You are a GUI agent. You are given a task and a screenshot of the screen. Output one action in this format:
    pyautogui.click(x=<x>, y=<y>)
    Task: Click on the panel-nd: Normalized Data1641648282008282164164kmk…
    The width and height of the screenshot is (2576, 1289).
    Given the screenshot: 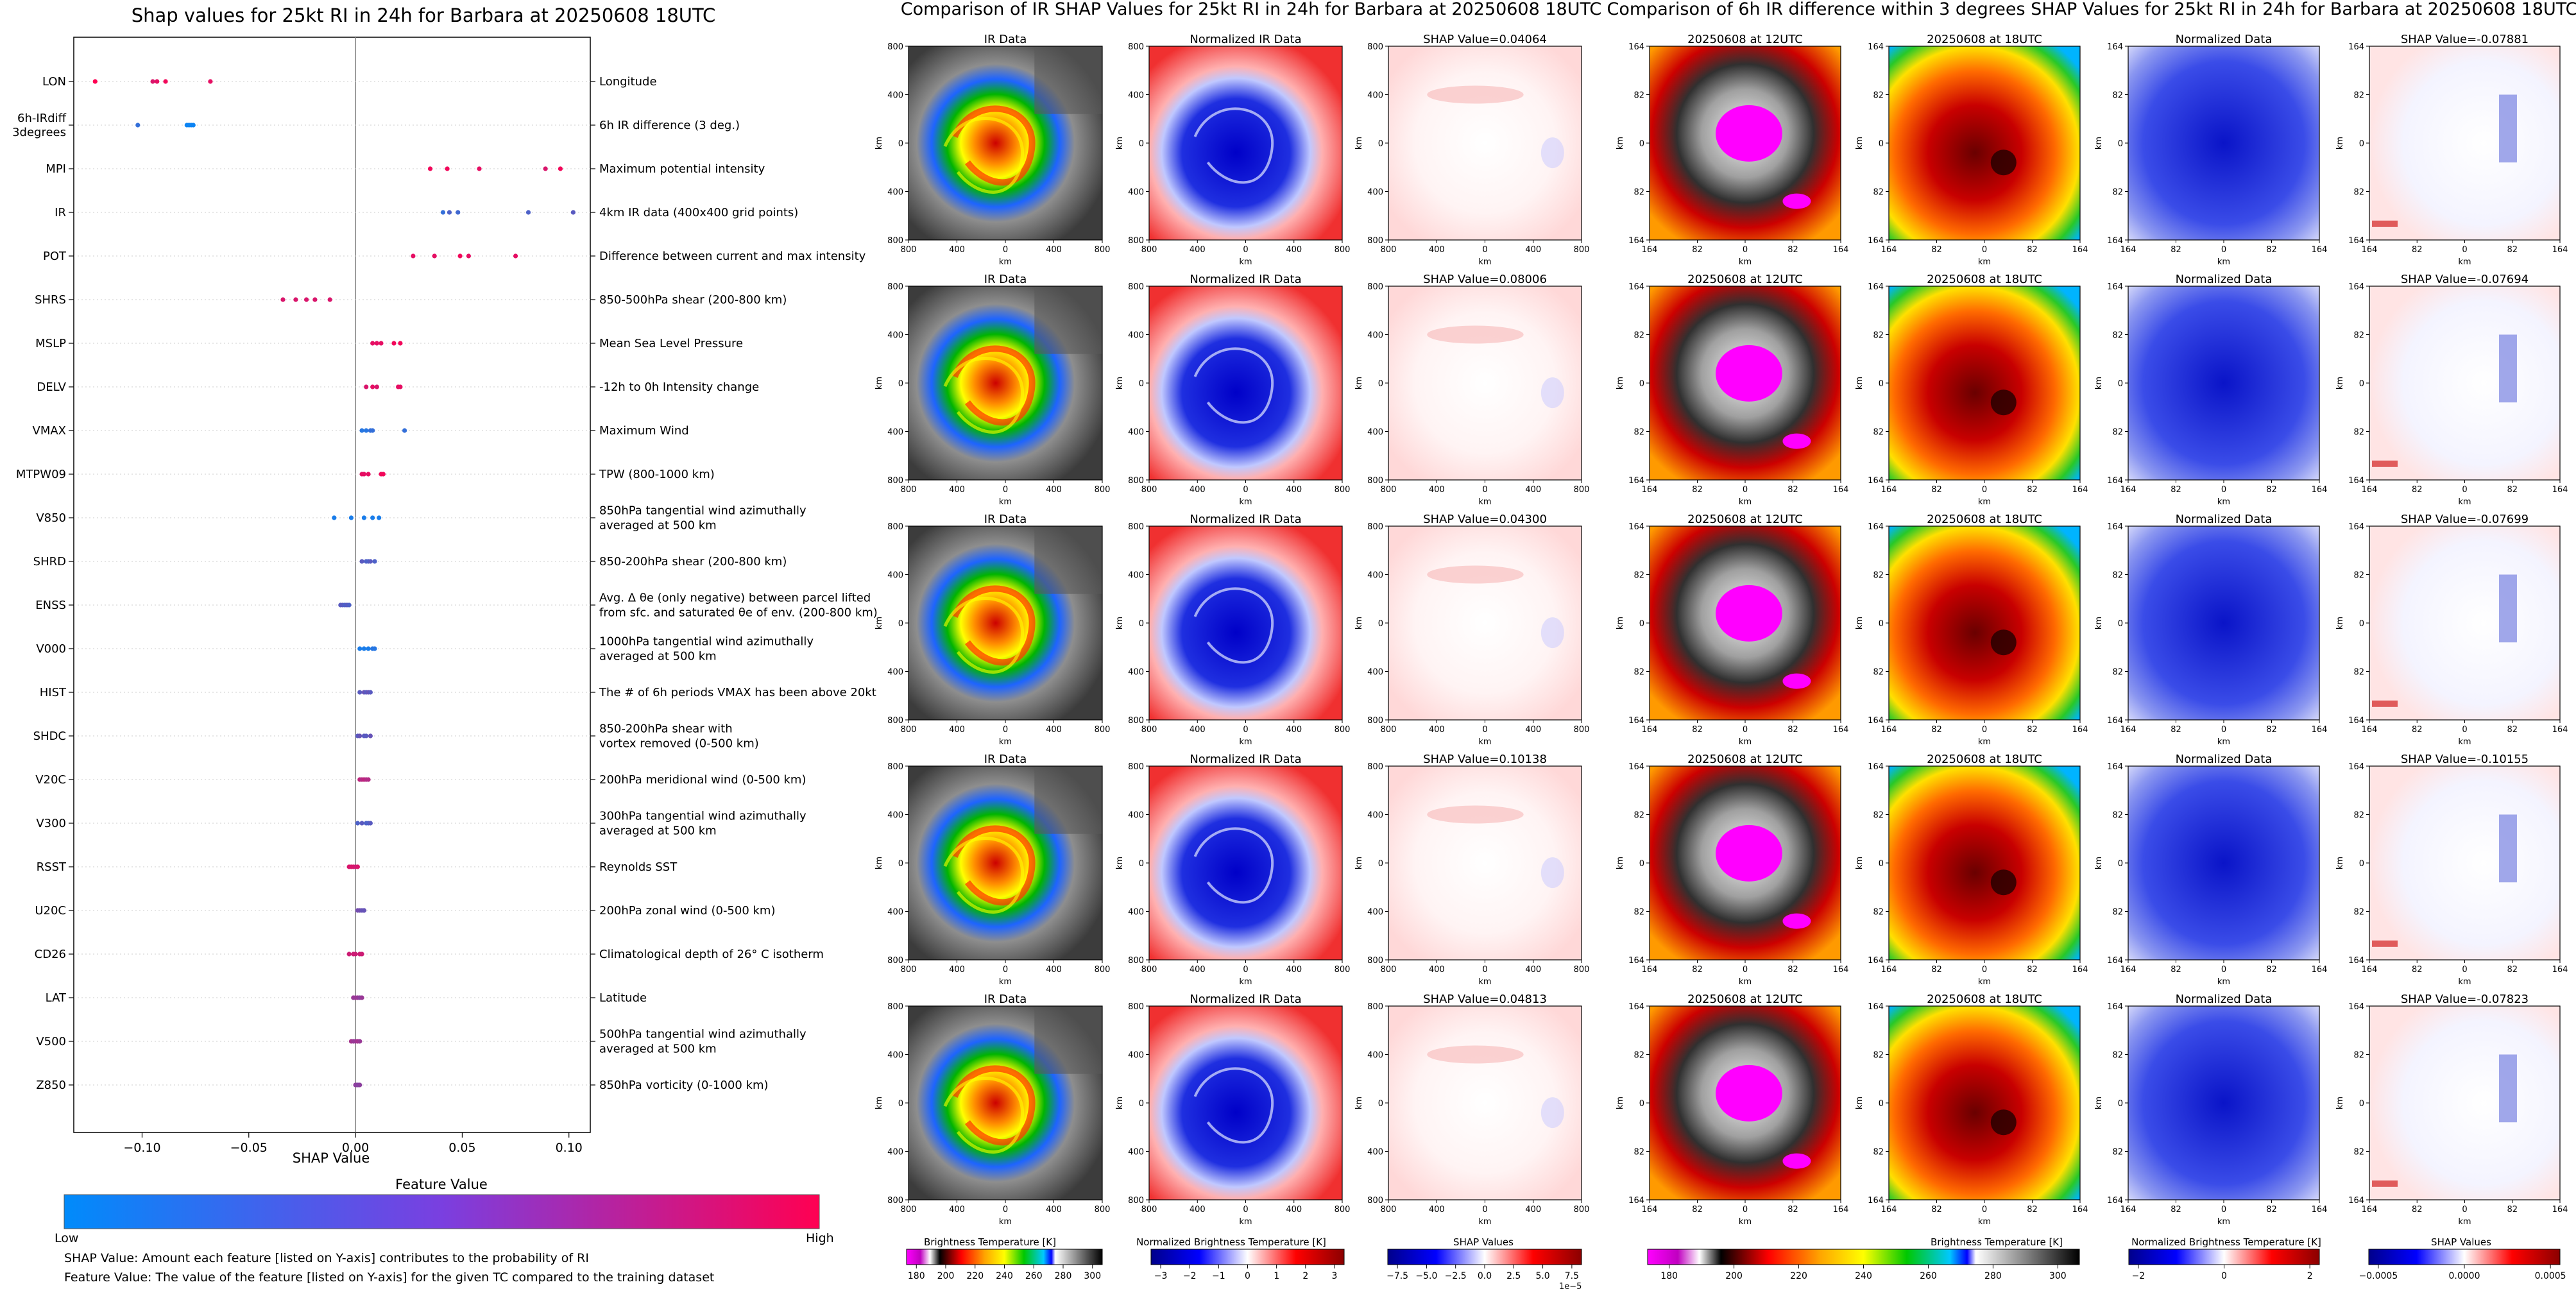 What is the action you would take?
    pyautogui.click(x=2210, y=1110)
    